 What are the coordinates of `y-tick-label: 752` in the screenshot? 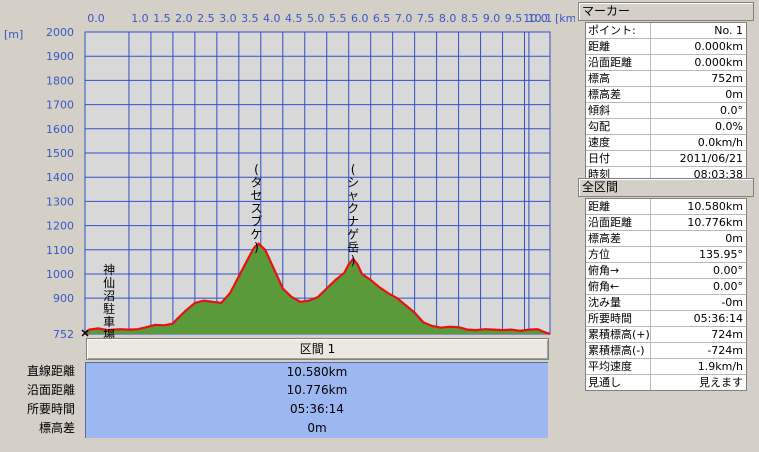 It's located at (63, 334).